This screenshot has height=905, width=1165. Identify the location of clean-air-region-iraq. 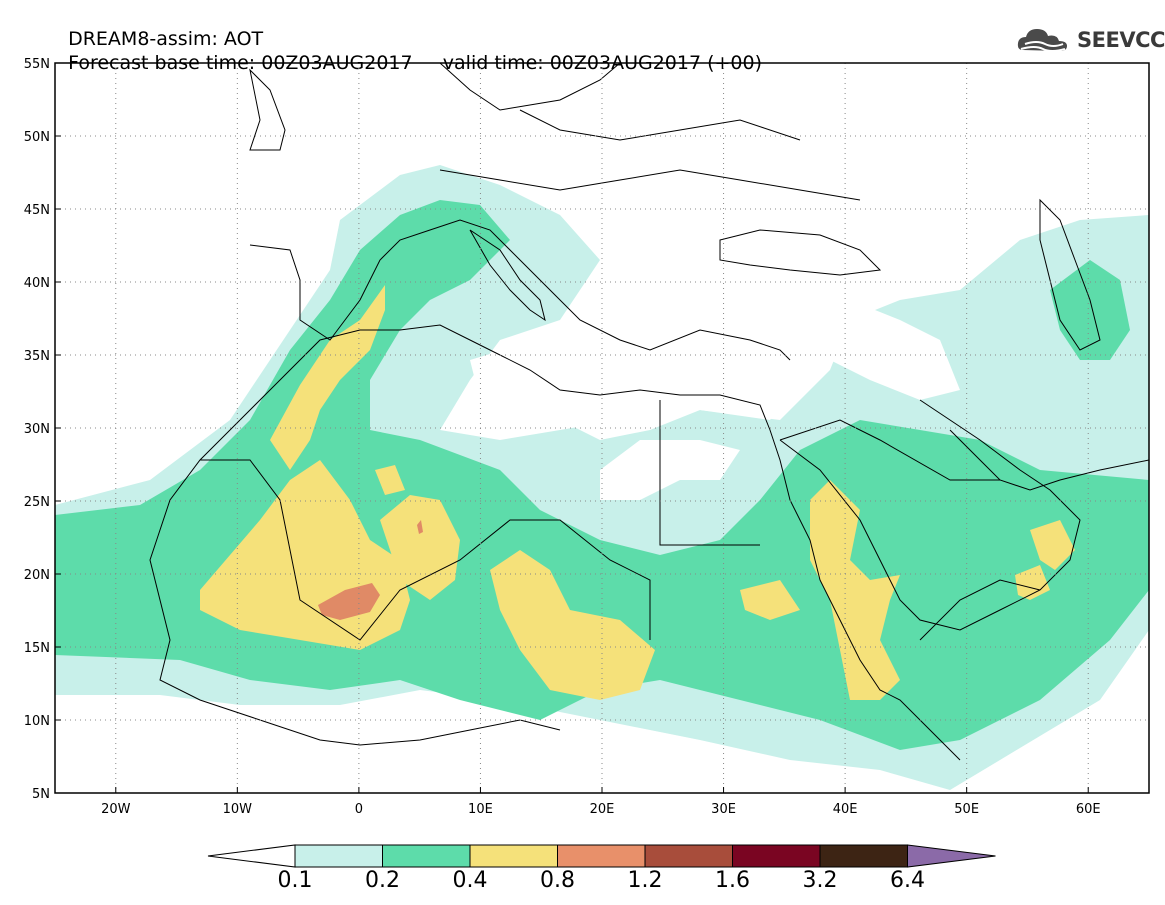
(875, 350).